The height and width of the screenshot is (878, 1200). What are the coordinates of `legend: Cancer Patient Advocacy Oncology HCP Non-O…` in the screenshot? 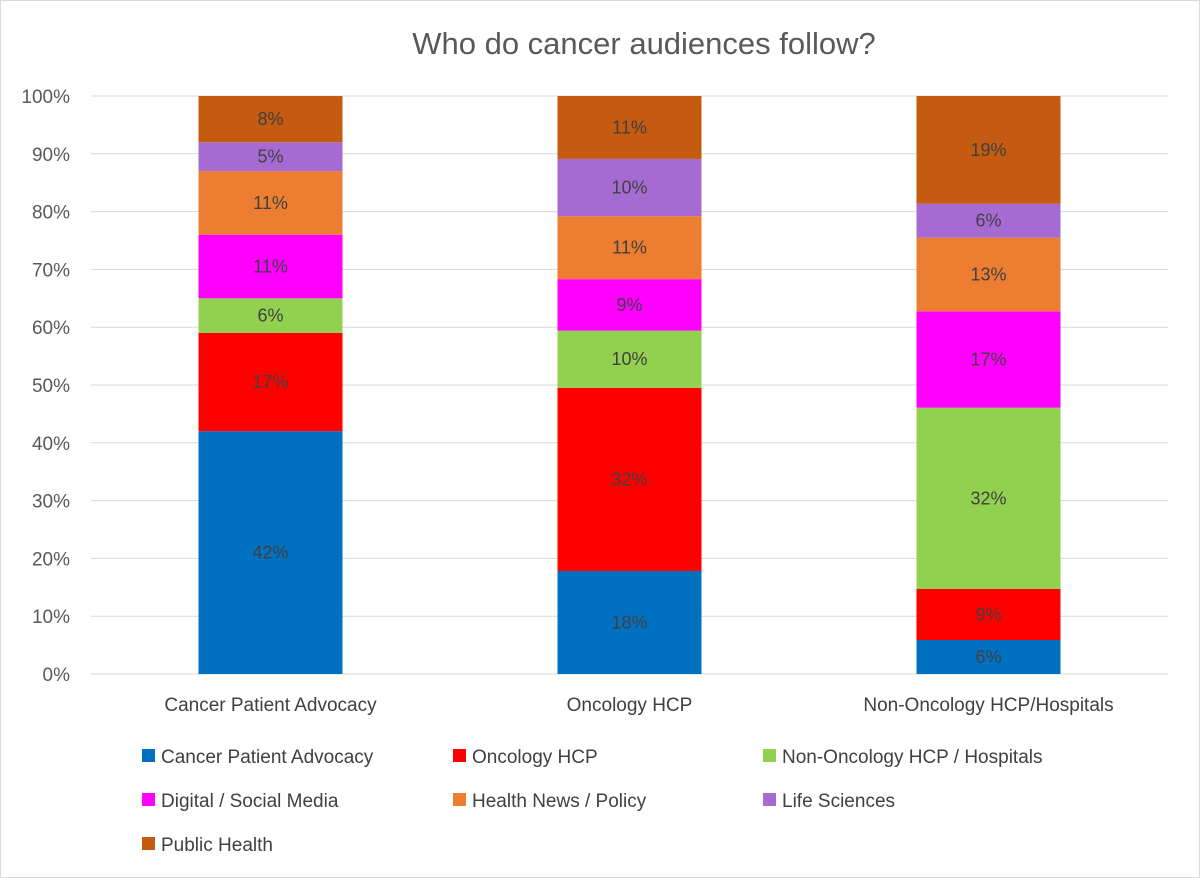 It's located at (592, 801).